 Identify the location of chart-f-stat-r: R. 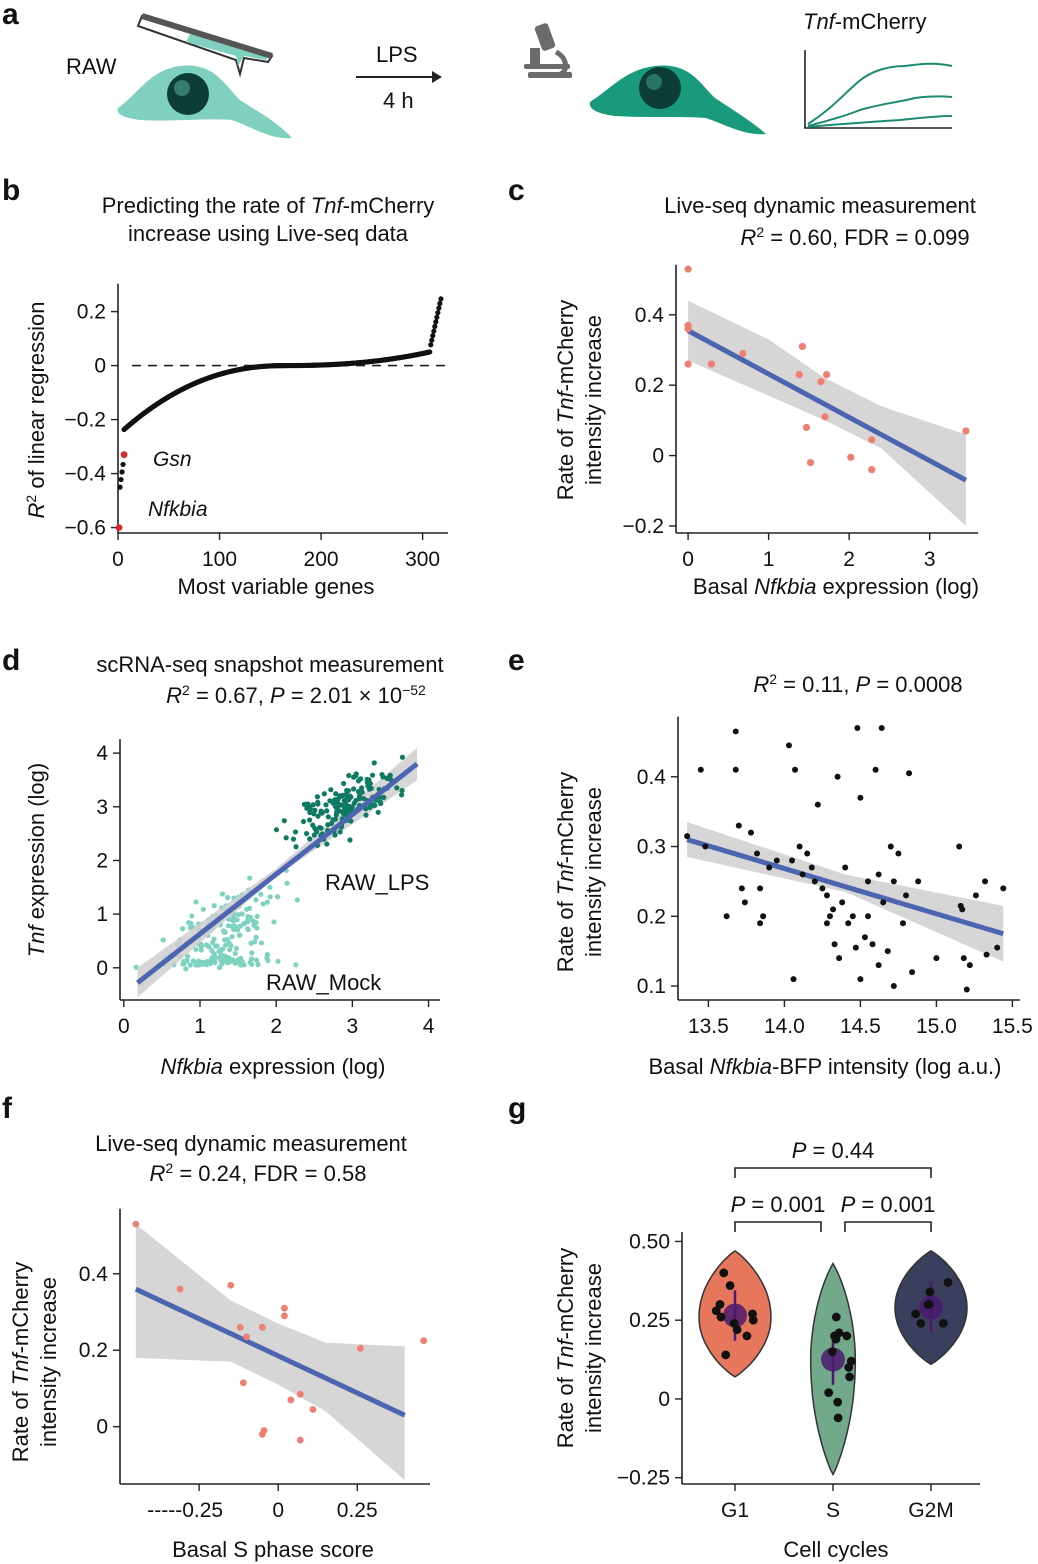
(158, 1173).